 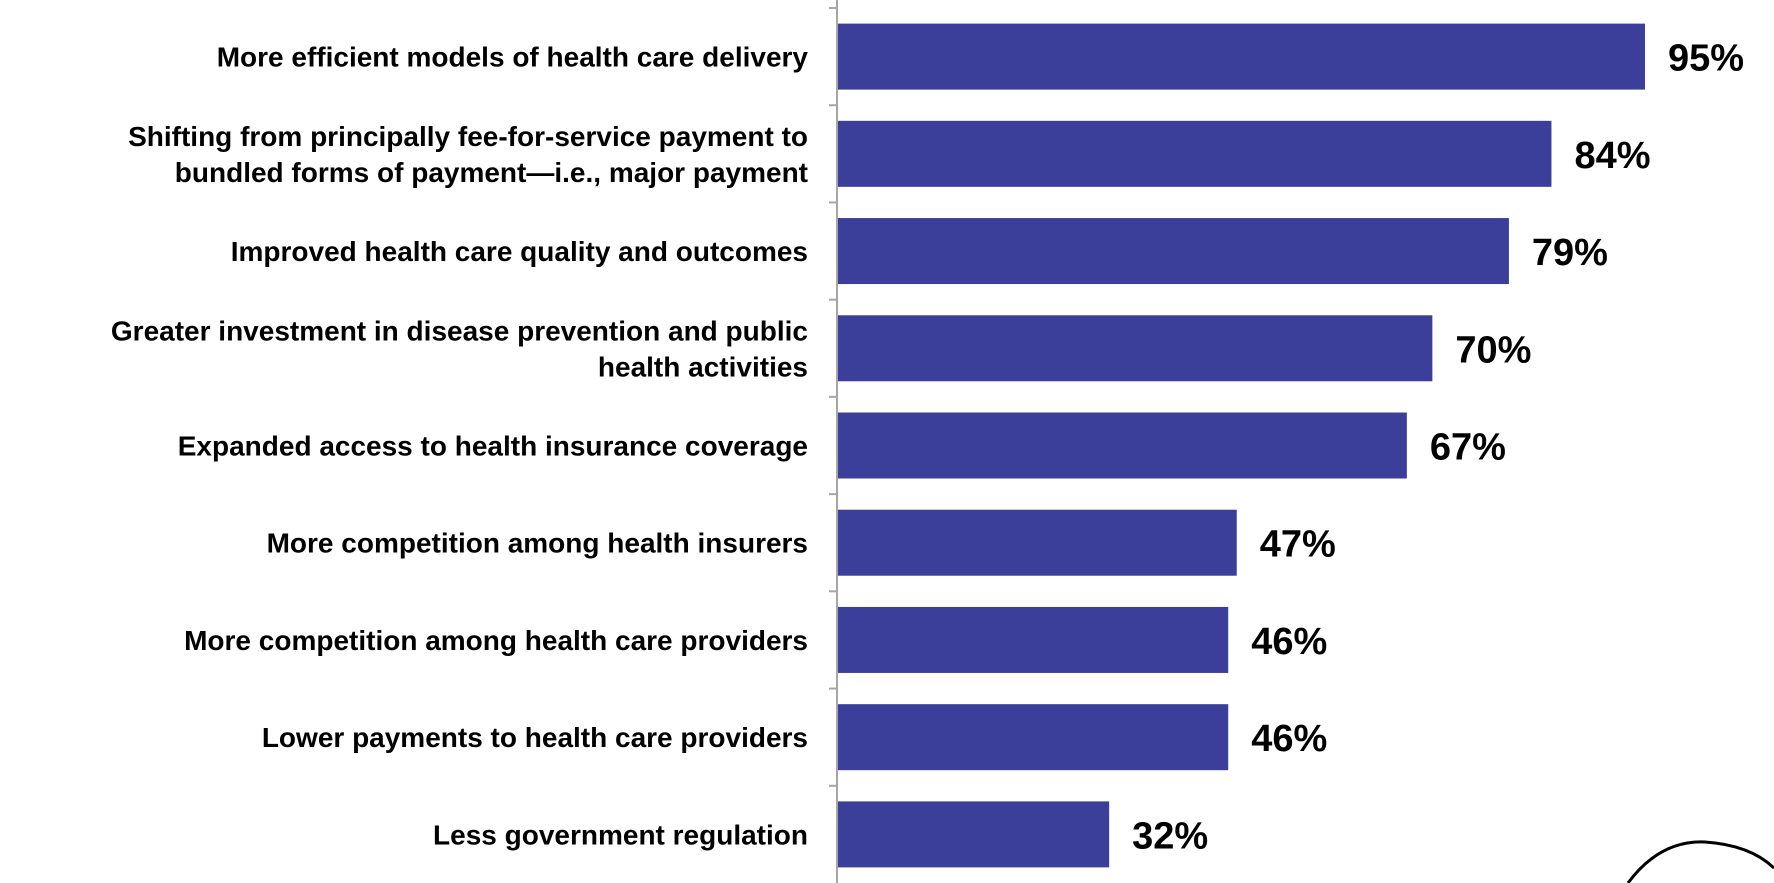 I want to click on category-label: Lower payments to health care providers, so click(x=535, y=737).